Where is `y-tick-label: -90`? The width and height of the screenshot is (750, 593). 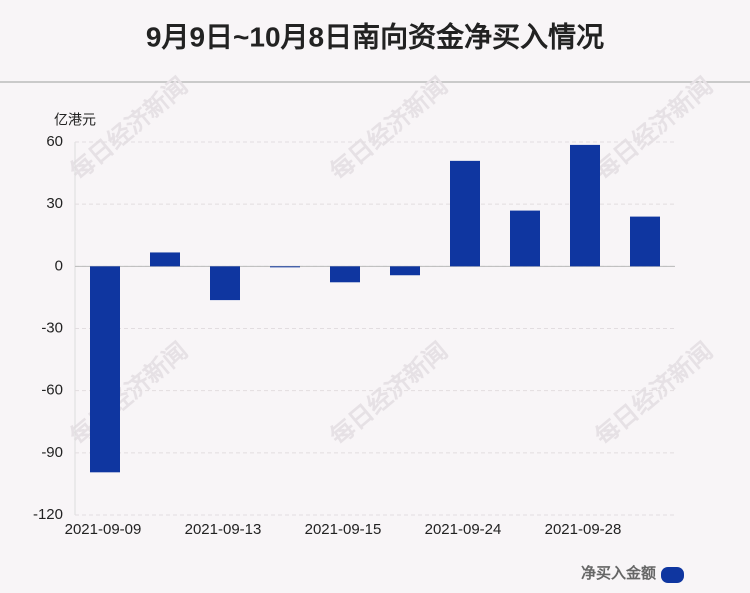 y-tick-label: -90 is located at coordinates (52, 452).